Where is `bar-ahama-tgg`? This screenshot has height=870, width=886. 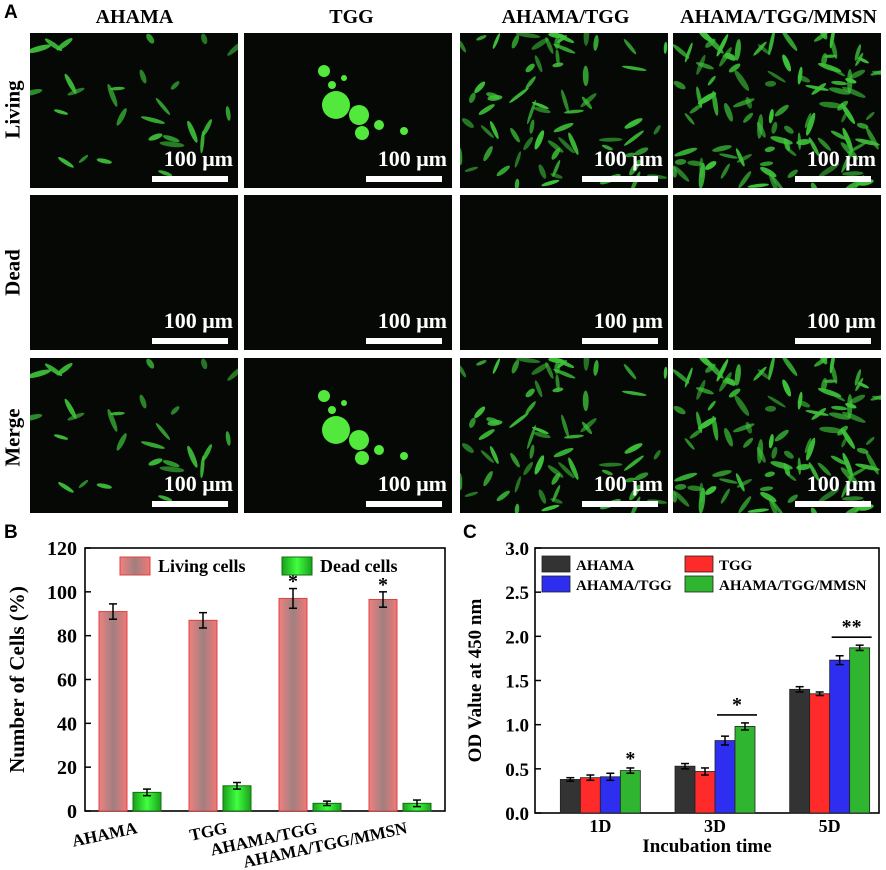
bar-ahama-tgg is located at coordinates (725, 777).